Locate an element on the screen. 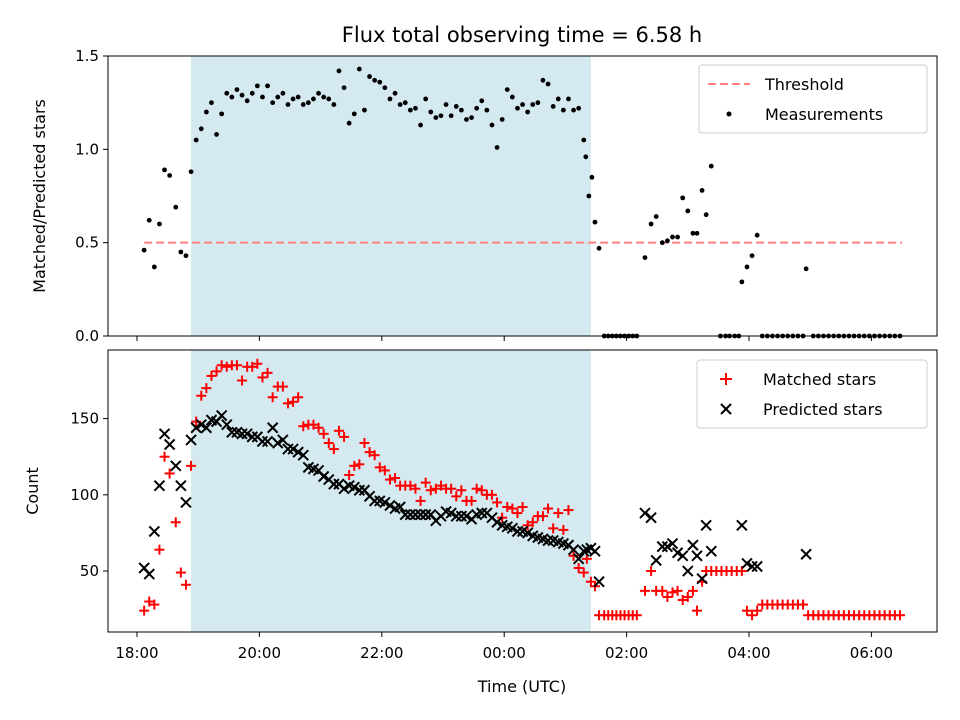 The height and width of the screenshot is (720, 960). x-tick-label: 04:00 is located at coordinates (748, 653).